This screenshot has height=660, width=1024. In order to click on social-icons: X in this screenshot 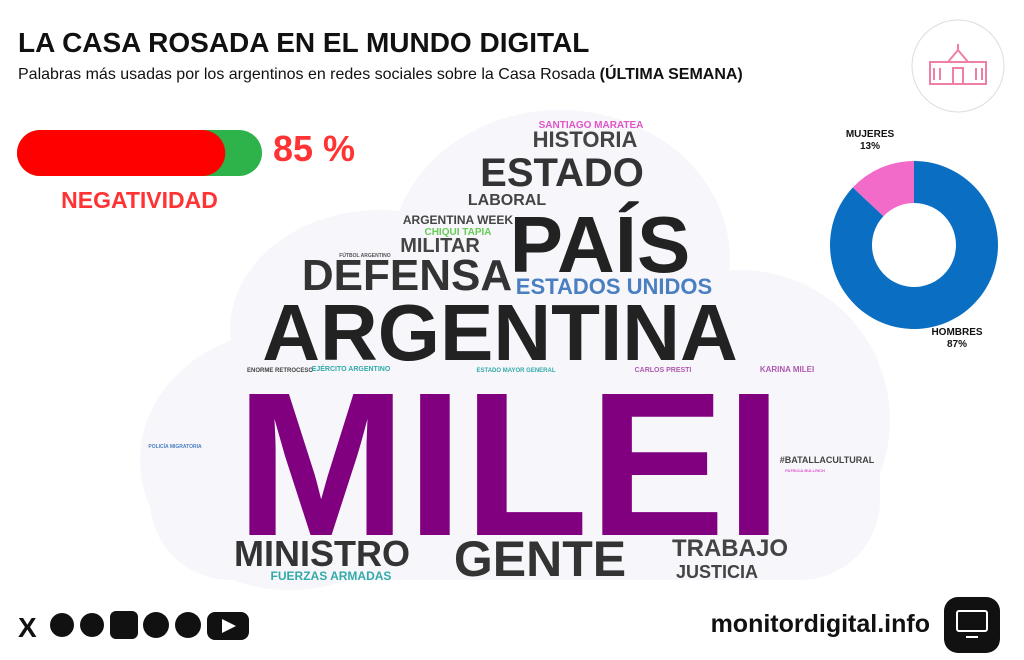, I will do `click(133, 627)`.